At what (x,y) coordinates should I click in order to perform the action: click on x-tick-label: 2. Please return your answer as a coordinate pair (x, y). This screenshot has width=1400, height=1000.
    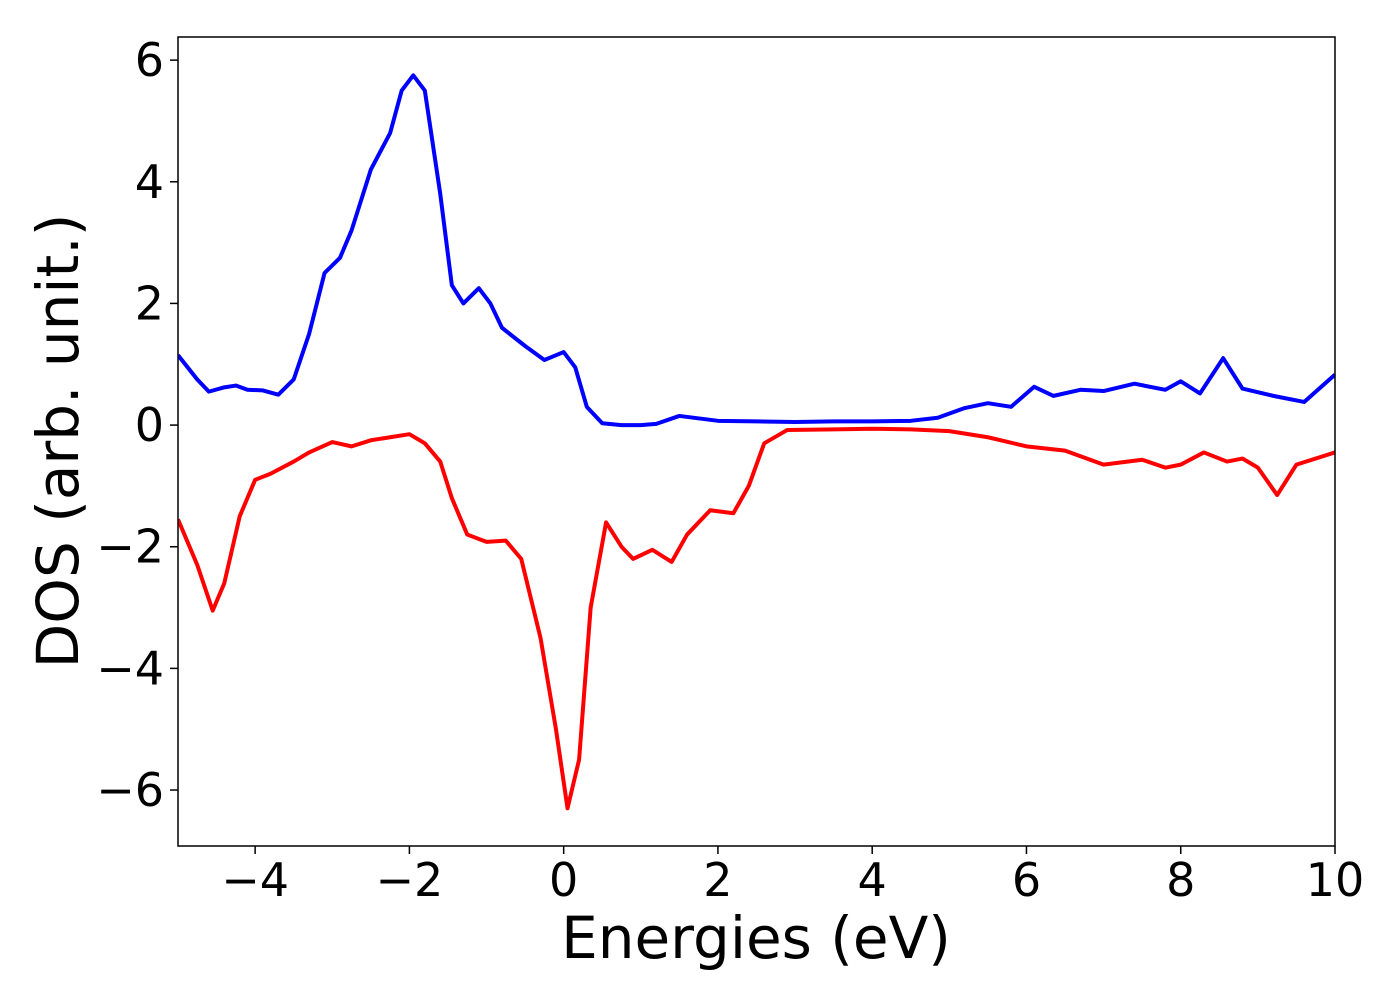
    Looking at the image, I should click on (717, 880).